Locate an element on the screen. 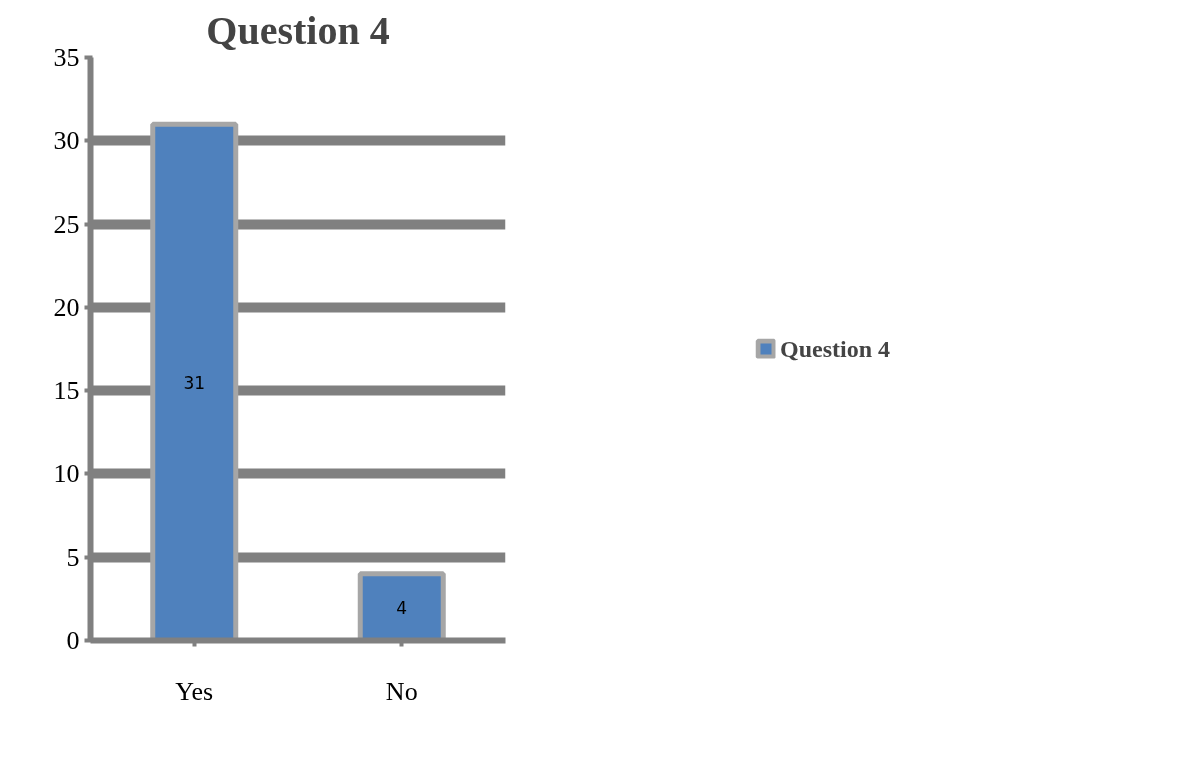 This screenshot has height=757, width=1189. y-tick-label: 5 is located at coordinates (73, 557).